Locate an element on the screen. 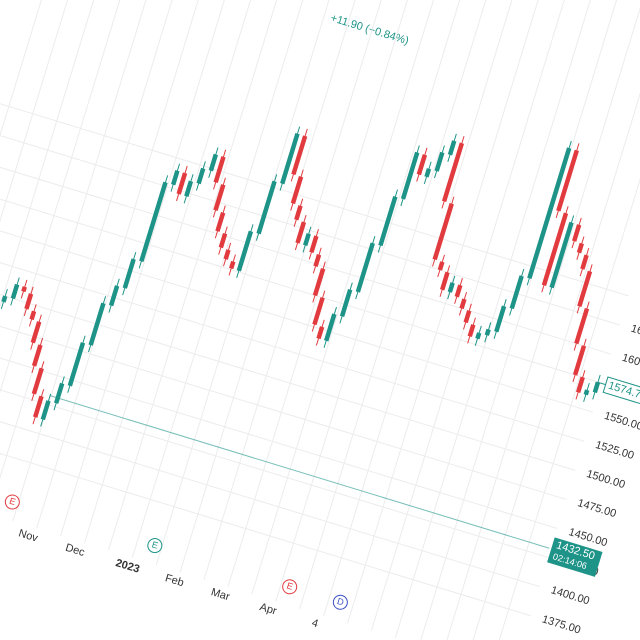 This screenshot has width=640, height=640. y-tick-label: 1625.00 is located at coordinates (634, 334).